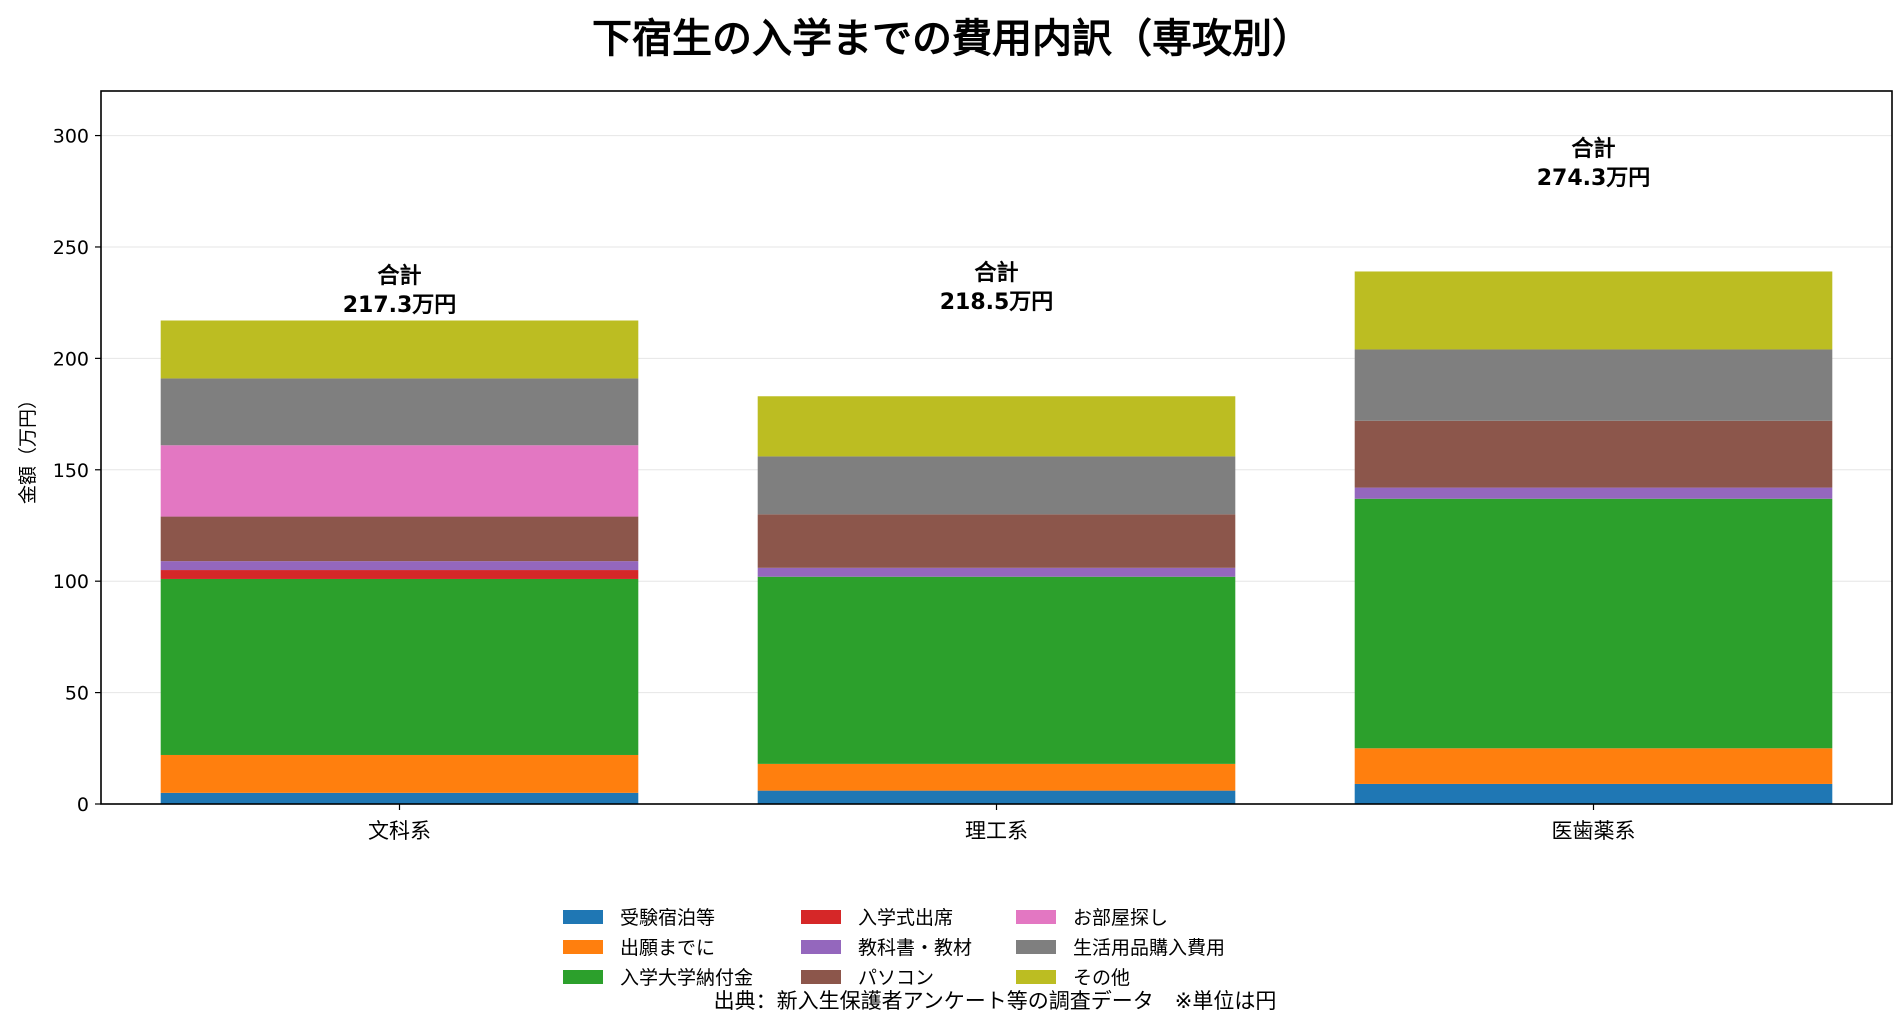  I want to click on y-axis-ticks: 0 50 100 150 200 250 300, so click(77, 471).